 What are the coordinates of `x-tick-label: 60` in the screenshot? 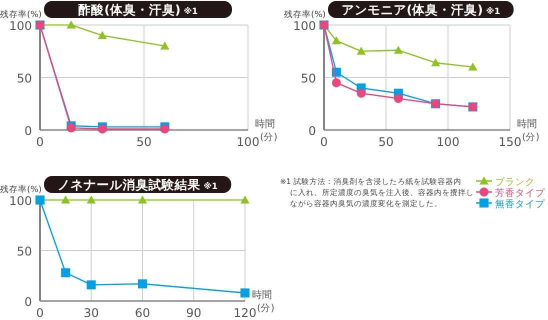 It's located at (142, 313).